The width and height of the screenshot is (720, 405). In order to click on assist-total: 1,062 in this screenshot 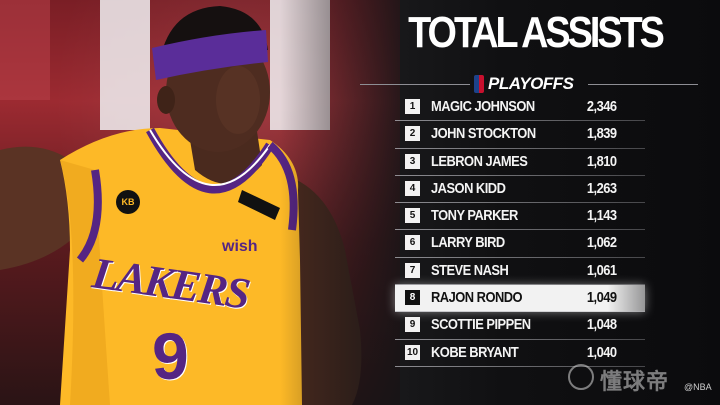, I will do `click(602, 243)`.